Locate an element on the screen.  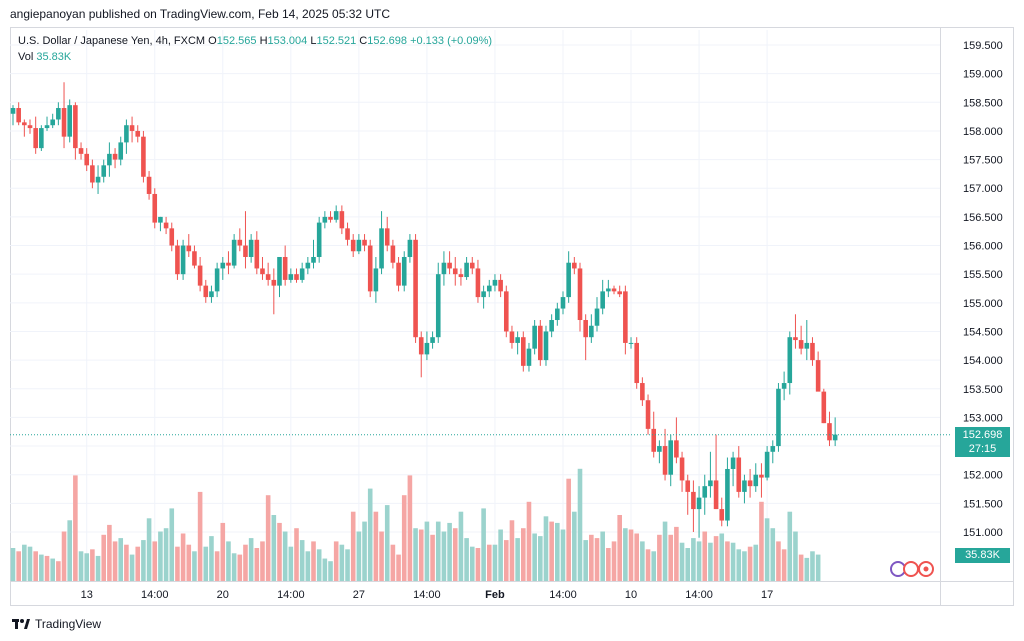
time-tick-label: 13 is located at coordinates (87, 595).